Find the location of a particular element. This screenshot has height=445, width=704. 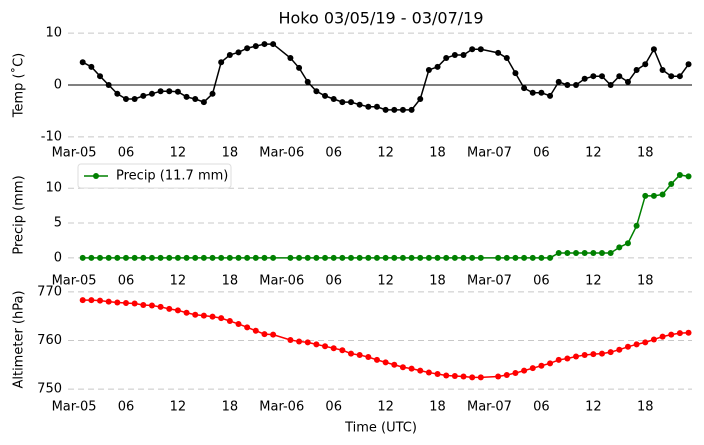

y-tick-label: 750 is located at coordinates (49, 389).